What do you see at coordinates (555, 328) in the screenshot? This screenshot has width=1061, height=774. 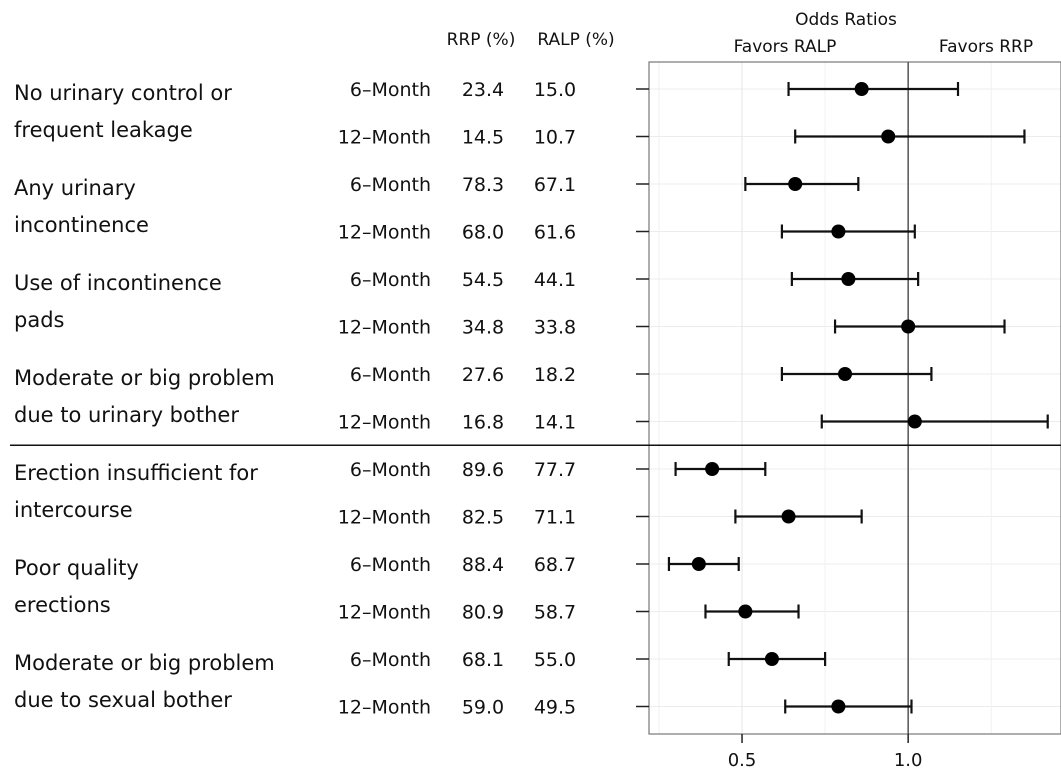 I see `ralp-value: 33.8` at bounding box center [555, 328].